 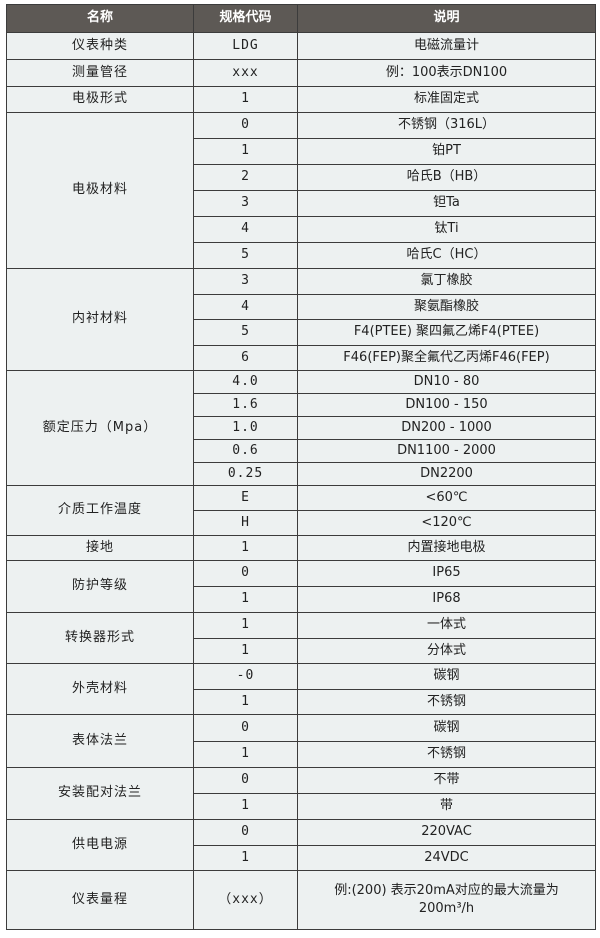 What do you see at coordinates (446, 125) in the screenshot?
I see `spec-desc: 不锈钢（316L）` at bounding box center [446, 125].